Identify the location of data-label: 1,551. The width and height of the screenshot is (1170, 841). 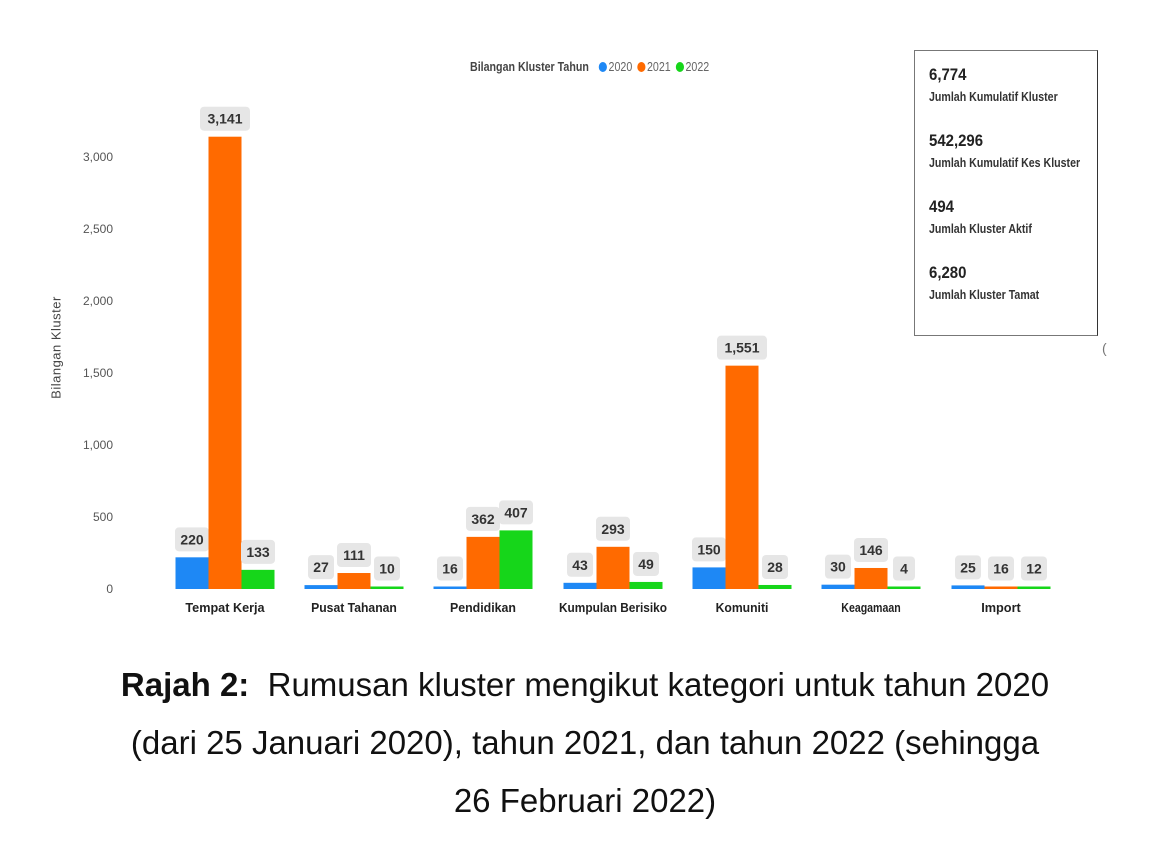
(741, 348).